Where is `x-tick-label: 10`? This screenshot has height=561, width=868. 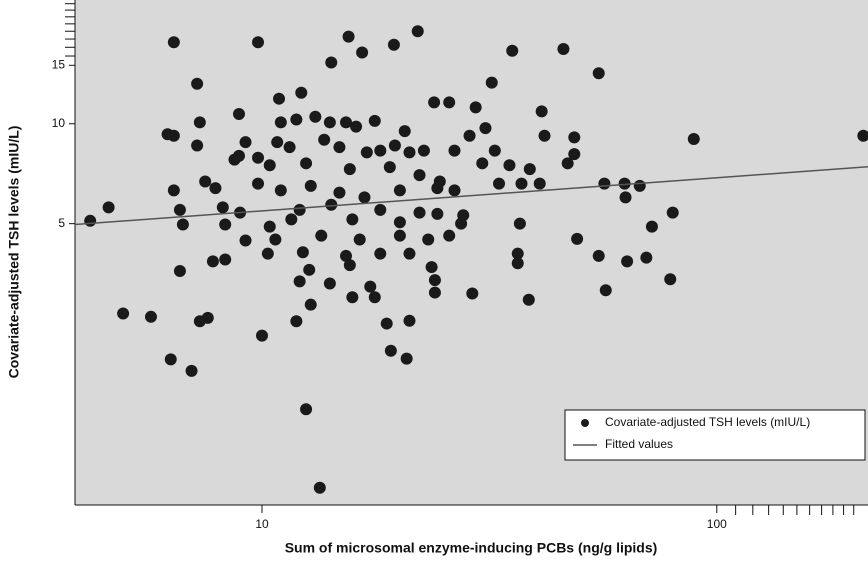 x-tick-label: 10 is located at coordinates (262, 524).